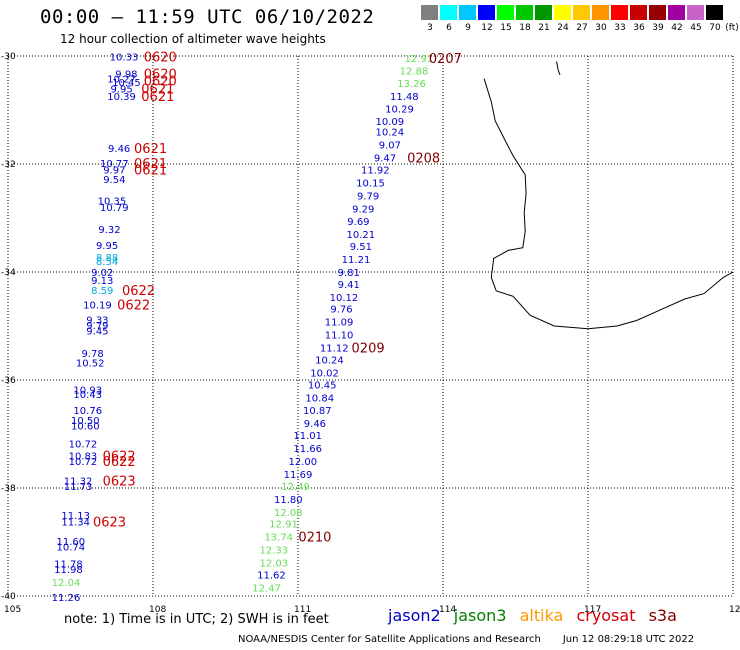 This screenshot has height=650, width=740. I want to click on wave-height-label: 13.74, so click(278, 538).